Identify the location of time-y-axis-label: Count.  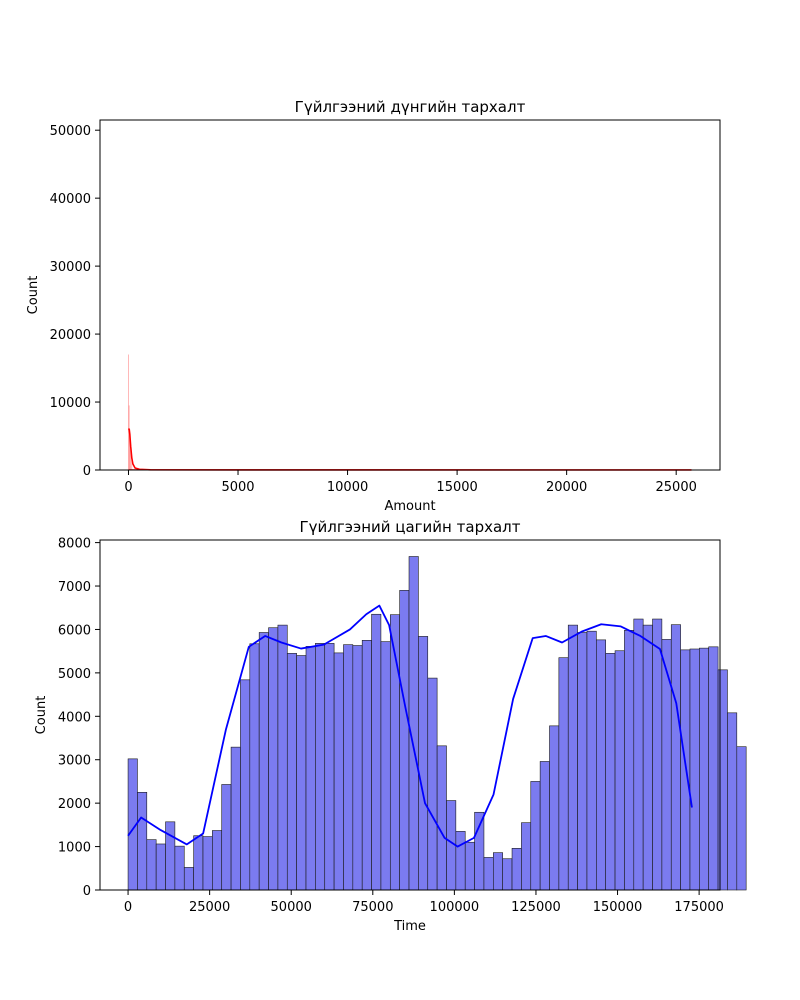
(41, 715).